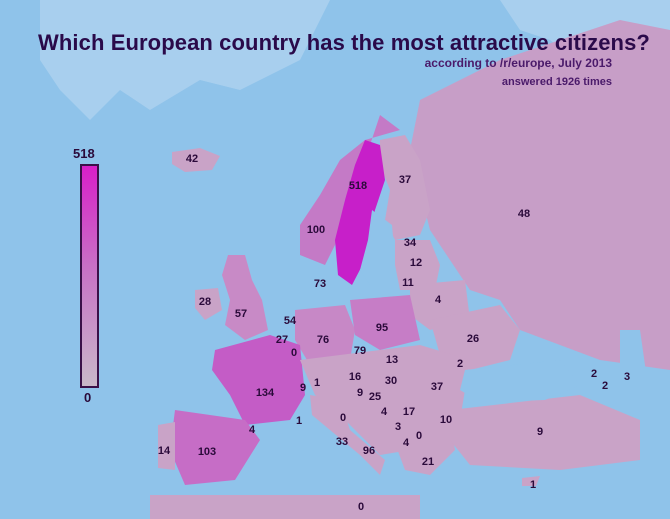 Image resolution: width=670 pixels, height=519 pixels. I want to click on ukraine-region, so click(475, 337).